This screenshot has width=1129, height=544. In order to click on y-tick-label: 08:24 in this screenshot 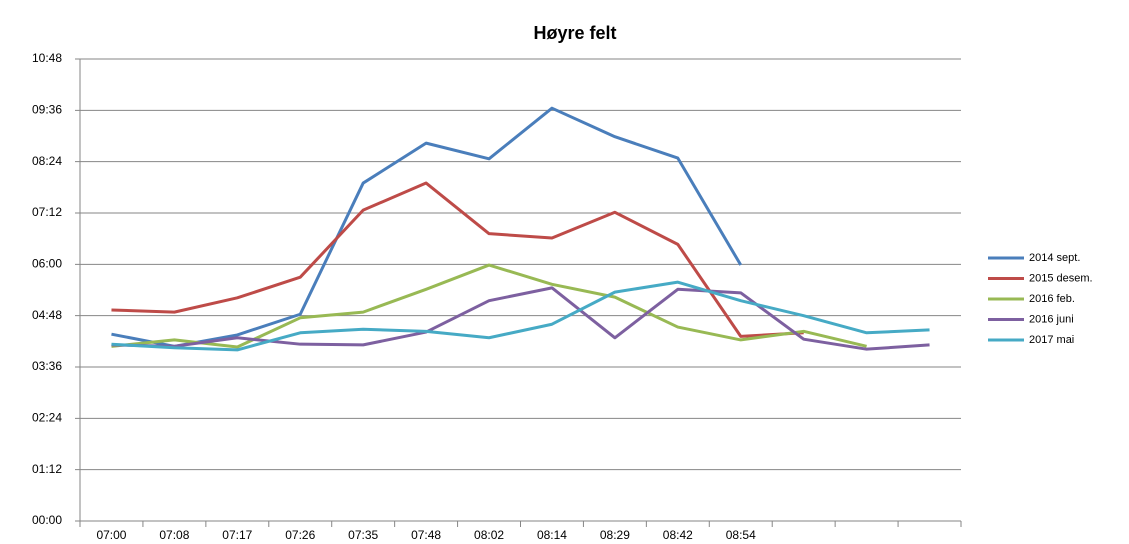, I will do `click(47, 161)`.